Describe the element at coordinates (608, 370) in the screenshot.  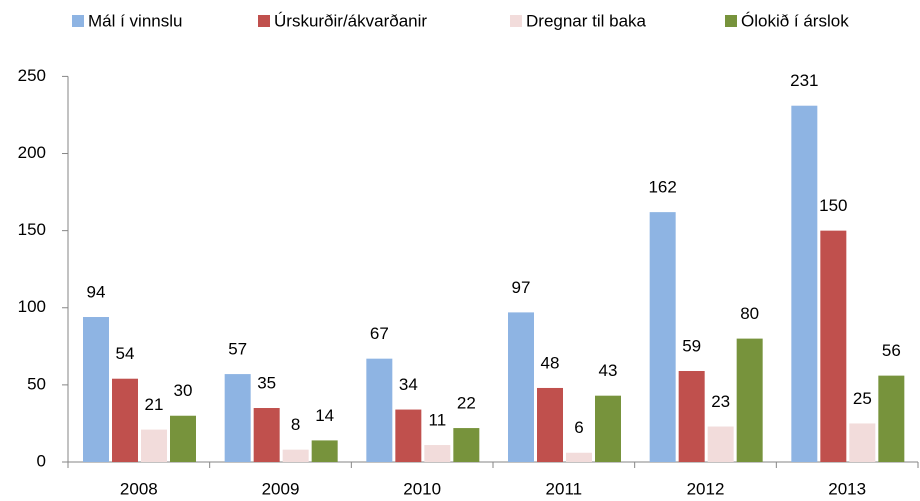
I see `data-label: 43` at that location.